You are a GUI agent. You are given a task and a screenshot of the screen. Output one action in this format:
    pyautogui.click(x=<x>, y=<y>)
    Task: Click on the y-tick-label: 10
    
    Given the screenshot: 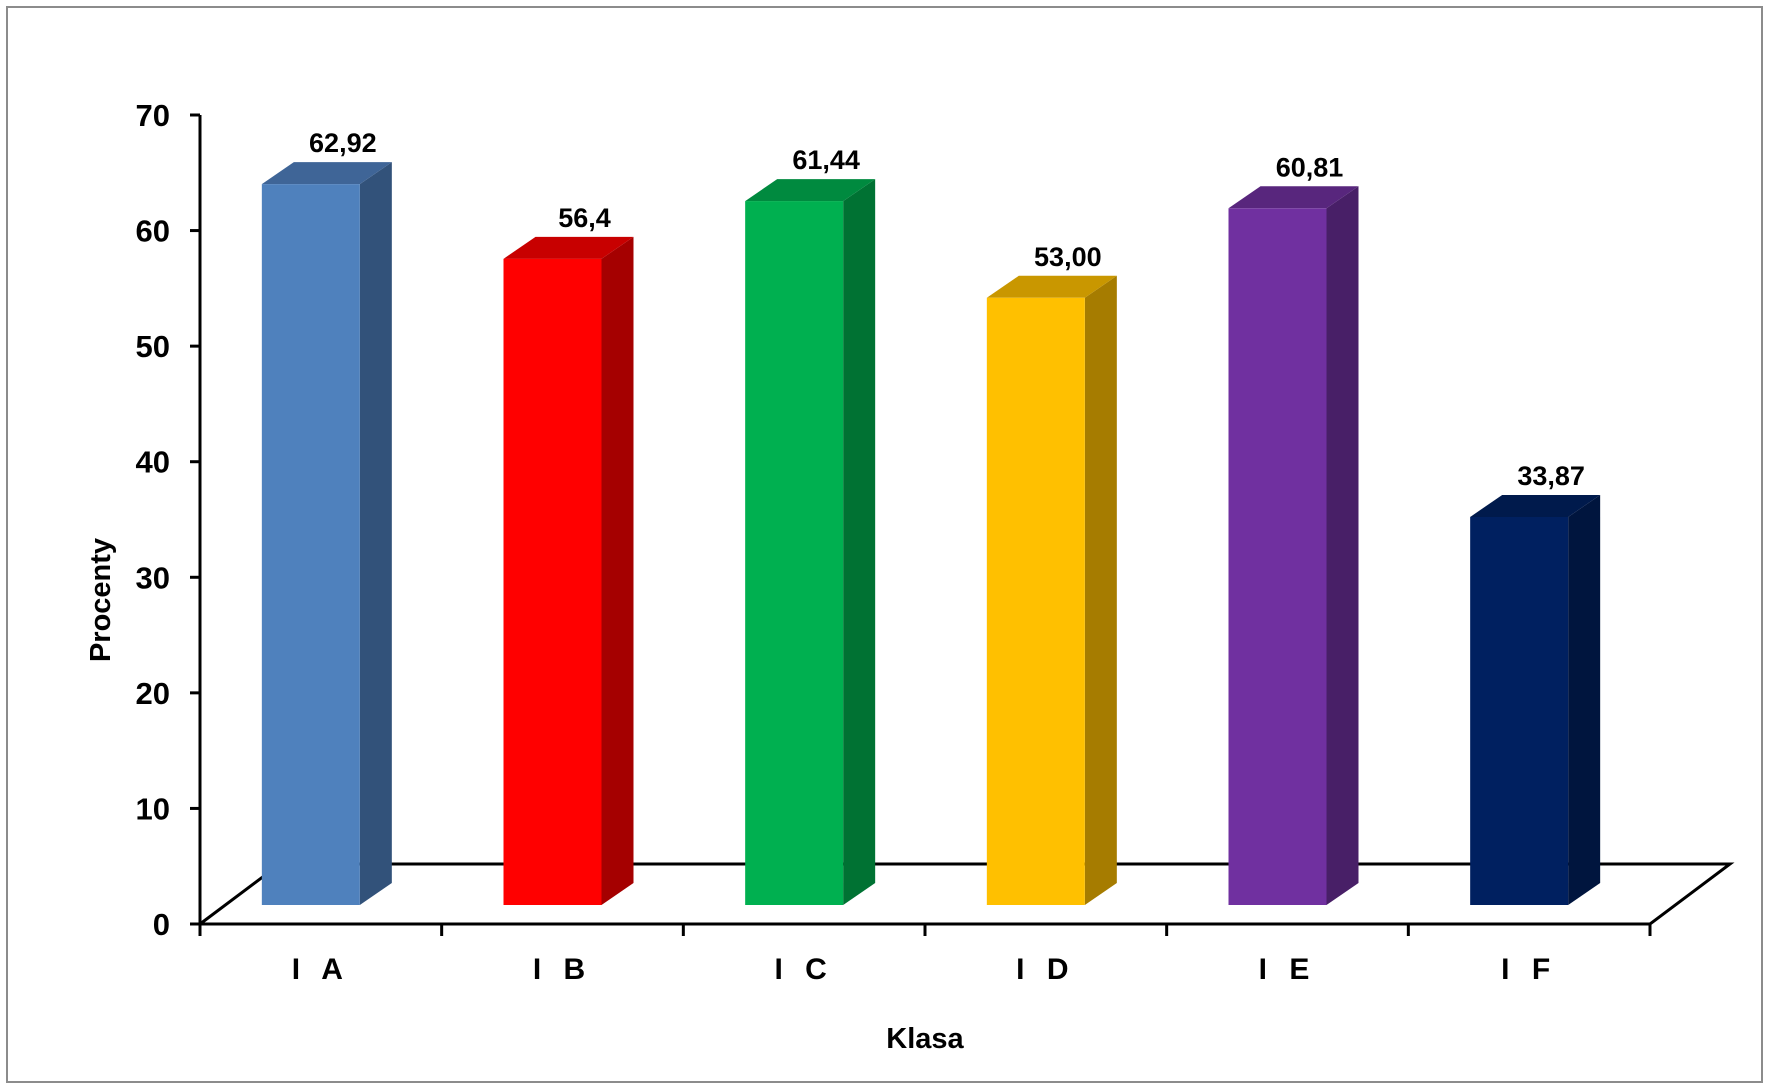 What is the action you would take?
    pyautogui.click(x=153, y=808)
    